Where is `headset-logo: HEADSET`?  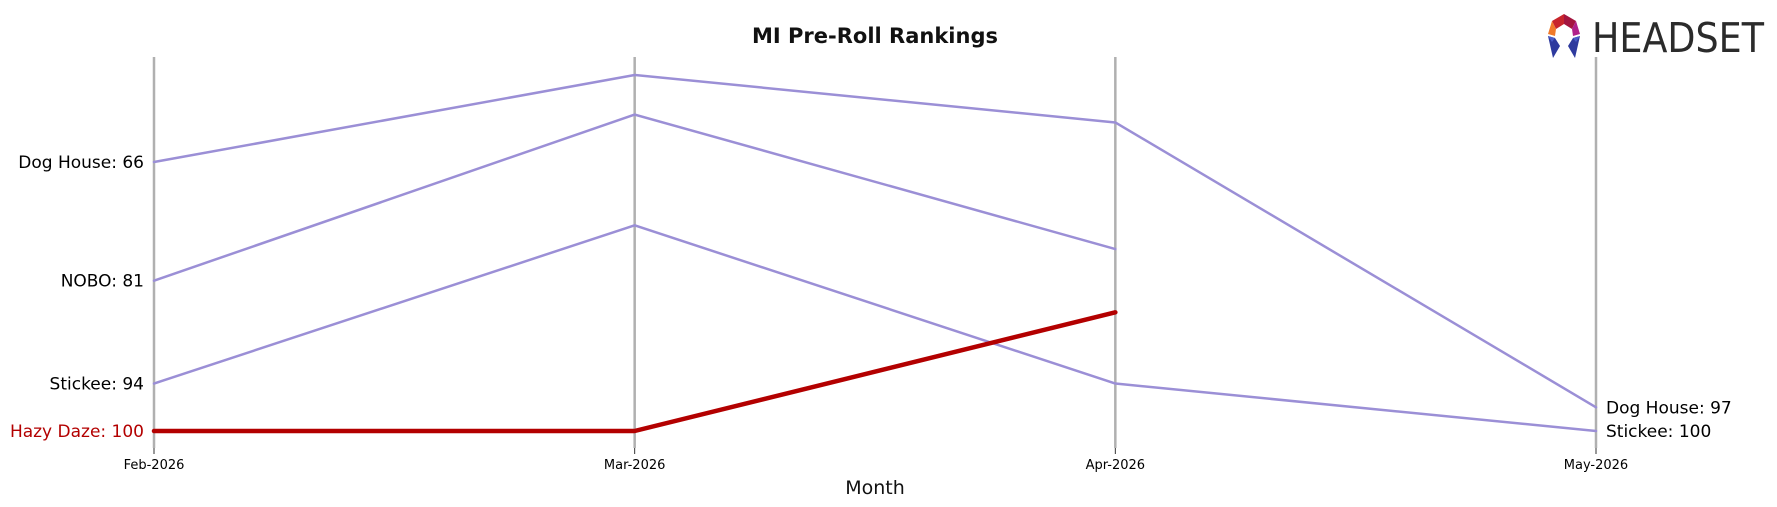
headset-logo: HEADSET is located at coordinates (1653, 37).